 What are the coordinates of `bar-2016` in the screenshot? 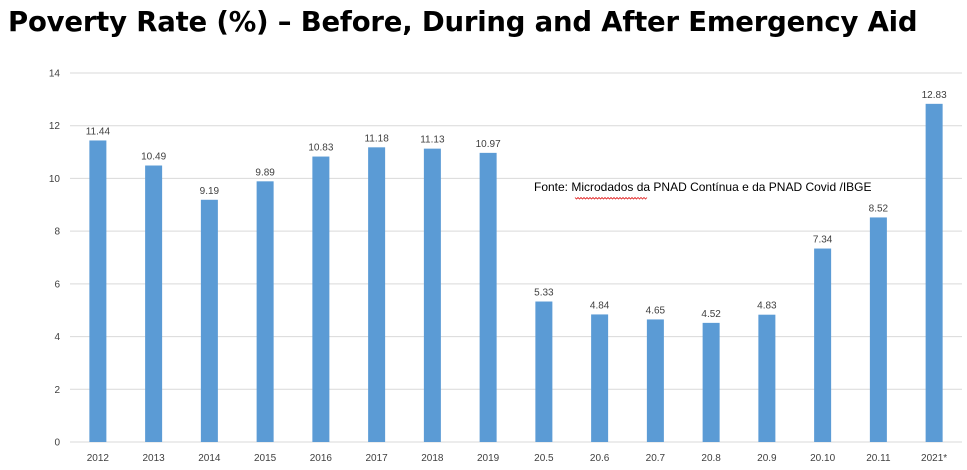 It's located at (321, 299).